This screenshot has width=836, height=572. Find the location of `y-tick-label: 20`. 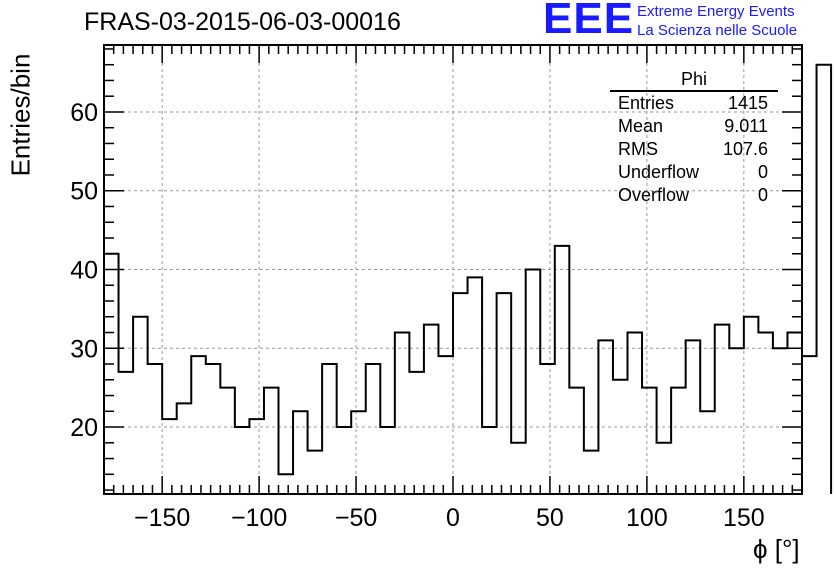

y-tick-label: 20 is located at coordinates (84, 428).